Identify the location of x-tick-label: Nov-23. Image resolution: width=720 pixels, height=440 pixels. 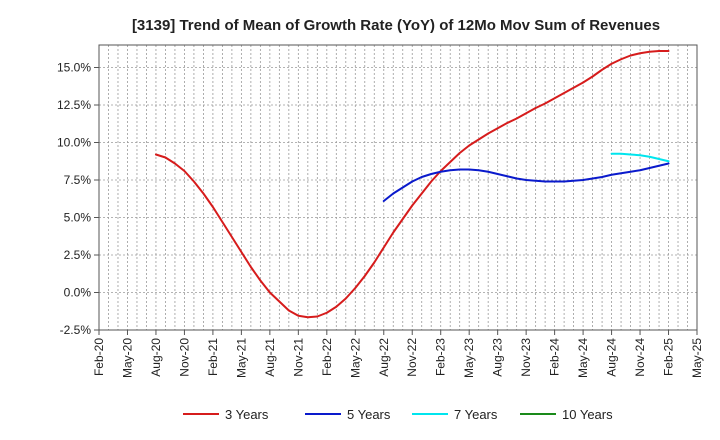
(526, 357).